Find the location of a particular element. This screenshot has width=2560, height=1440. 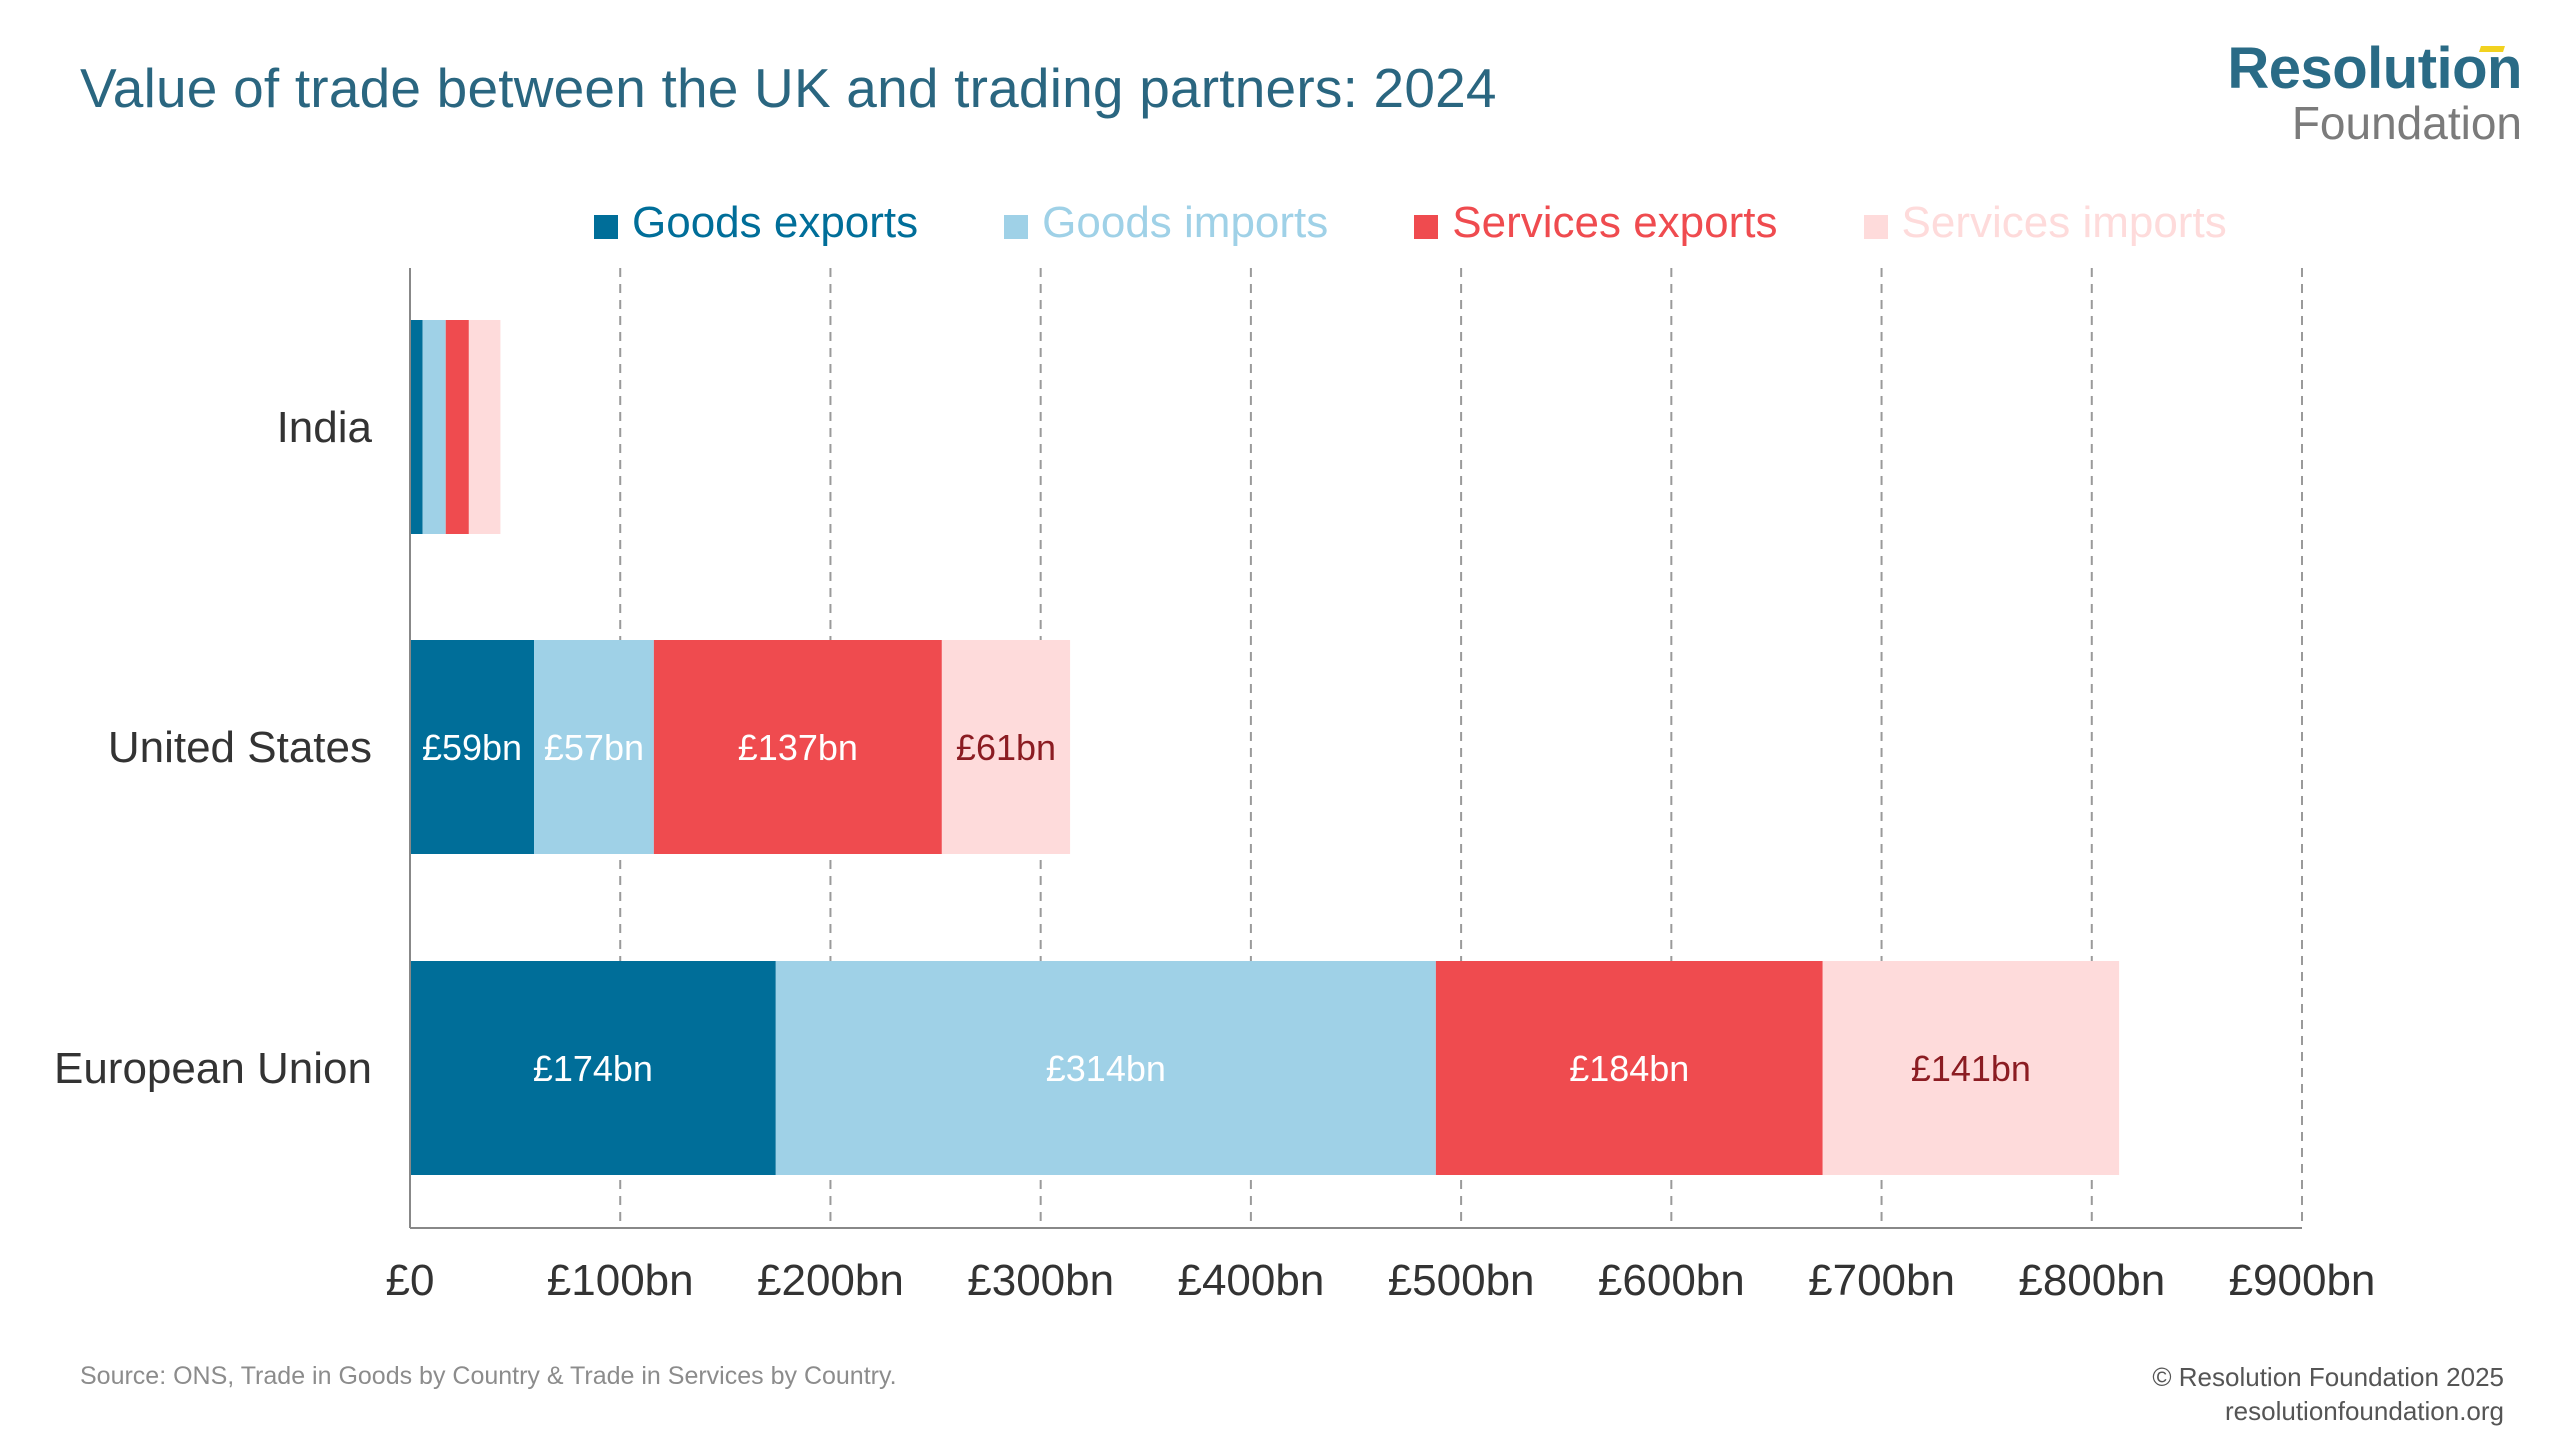

bar-united-states-services-exports is located at coordinates (797, 747).